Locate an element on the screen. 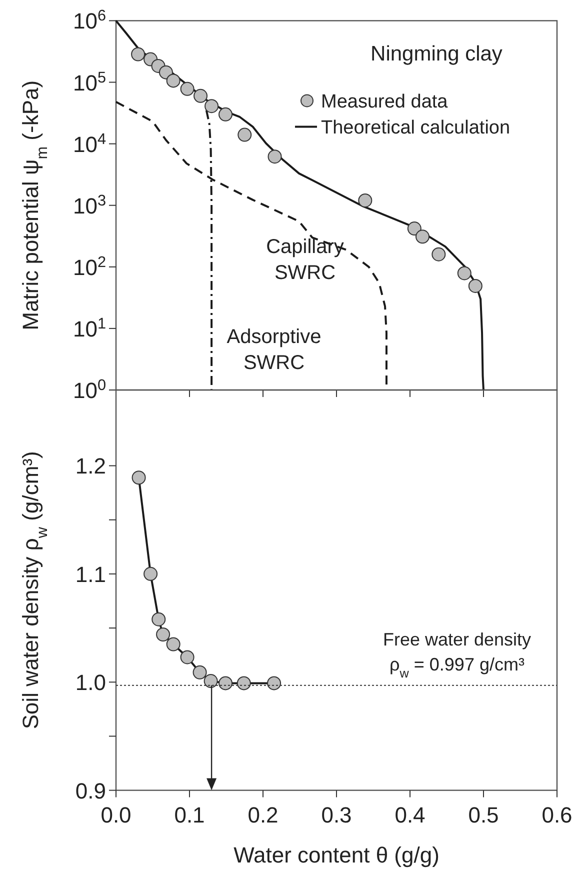 The height and width of the screenshot is (872, 576). y-tick-label: 10$^{1}$ is located at coordinates (89, 328).